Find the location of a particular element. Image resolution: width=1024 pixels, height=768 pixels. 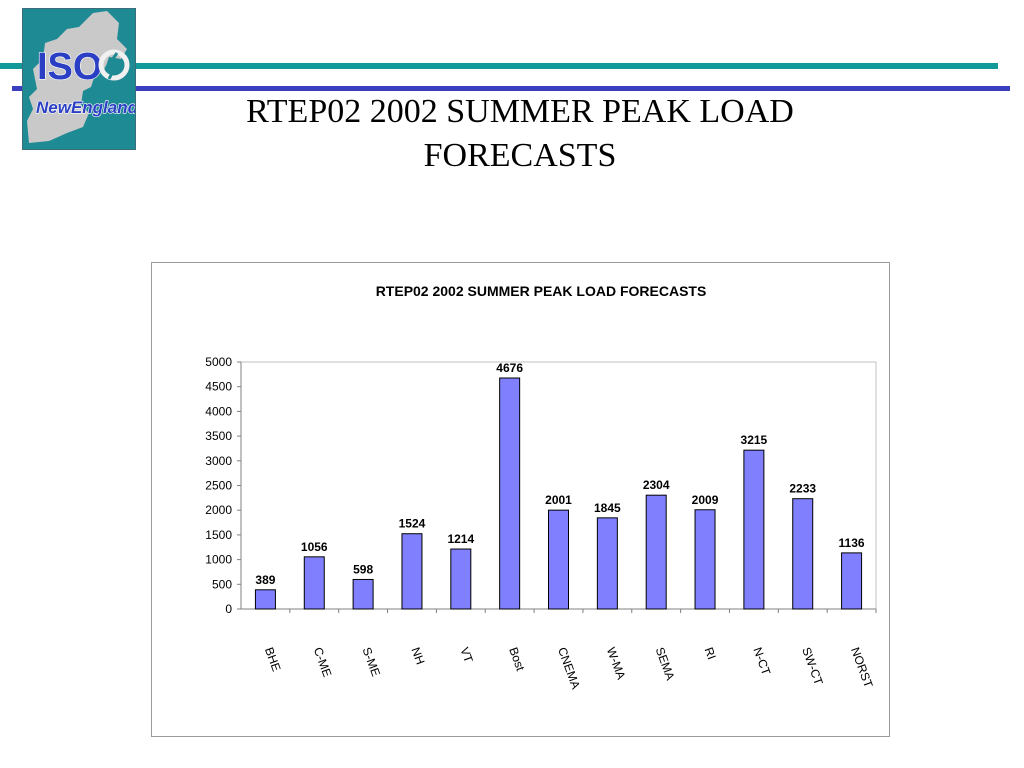

logo-graphic: ISO NewEngland is located at coordinates (79, 79).